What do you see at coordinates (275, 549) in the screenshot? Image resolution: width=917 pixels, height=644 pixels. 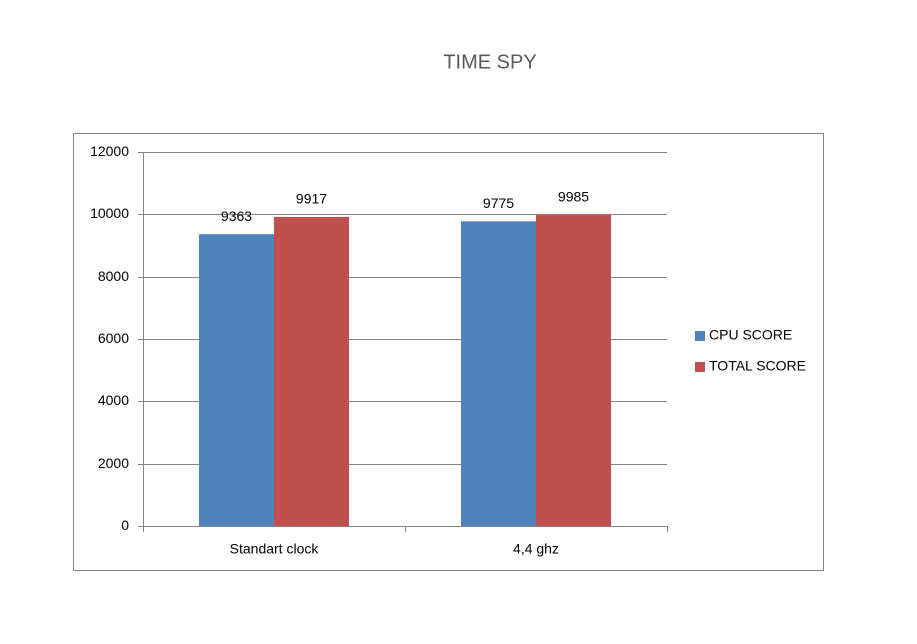 I see `x-tick-label: Standart clock` at bounding box center [275, 549].